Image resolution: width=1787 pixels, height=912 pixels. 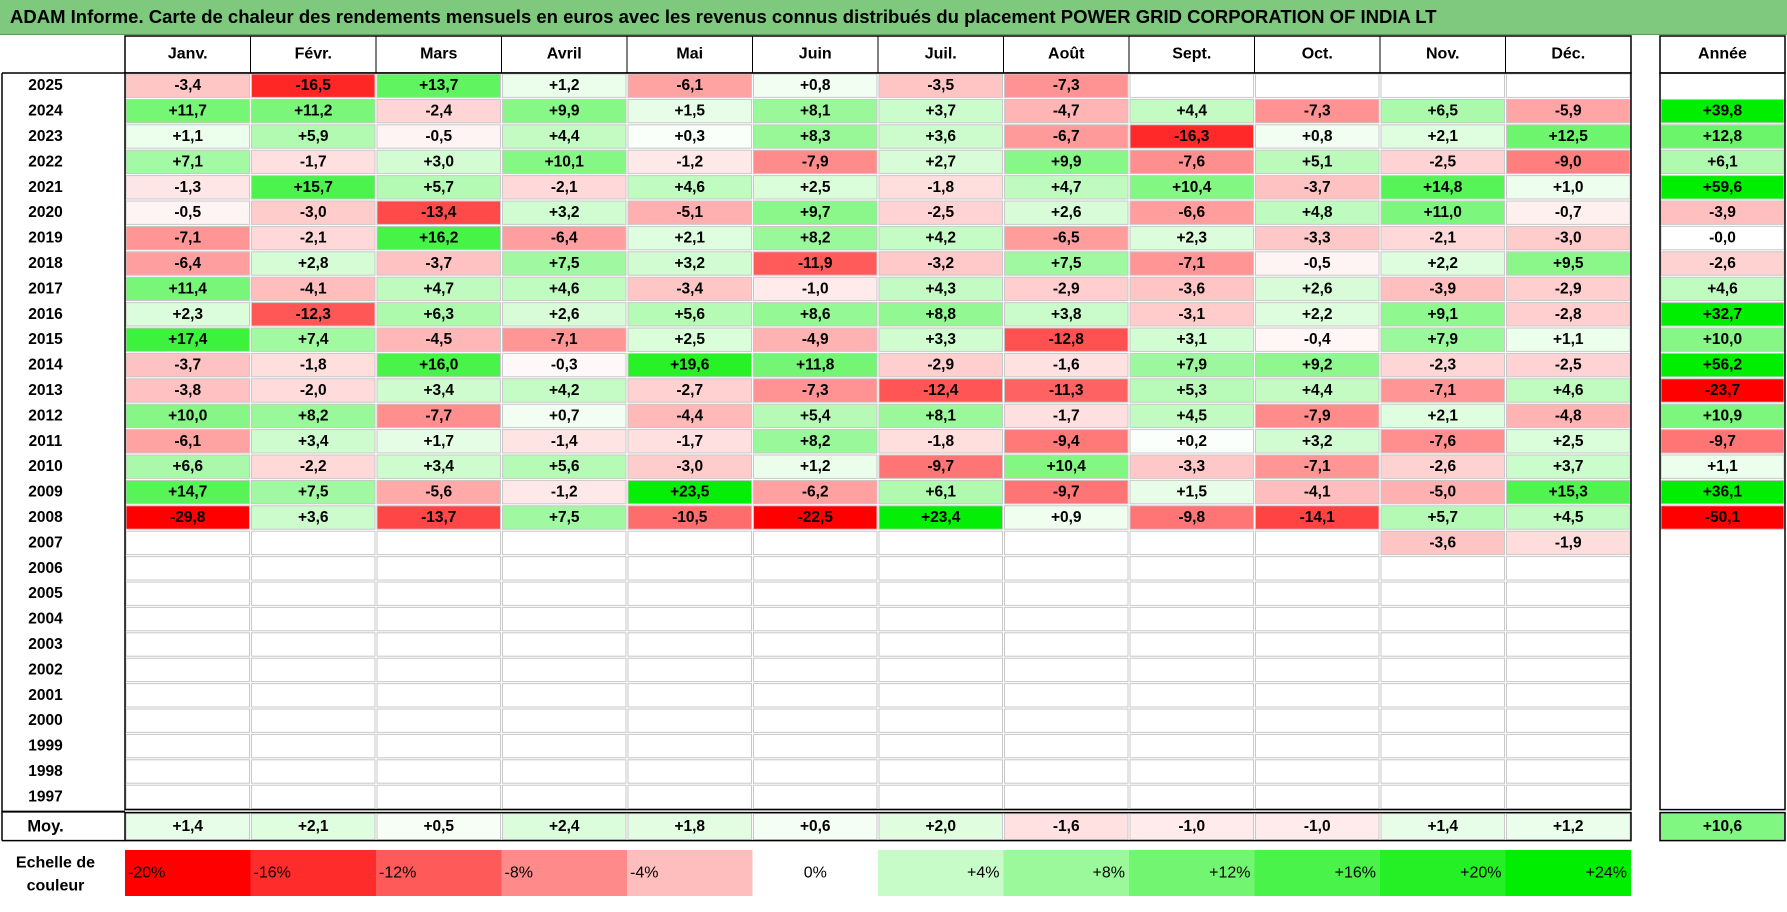 I want to click on cell-value: -3,4, so click(x=689, y=288).